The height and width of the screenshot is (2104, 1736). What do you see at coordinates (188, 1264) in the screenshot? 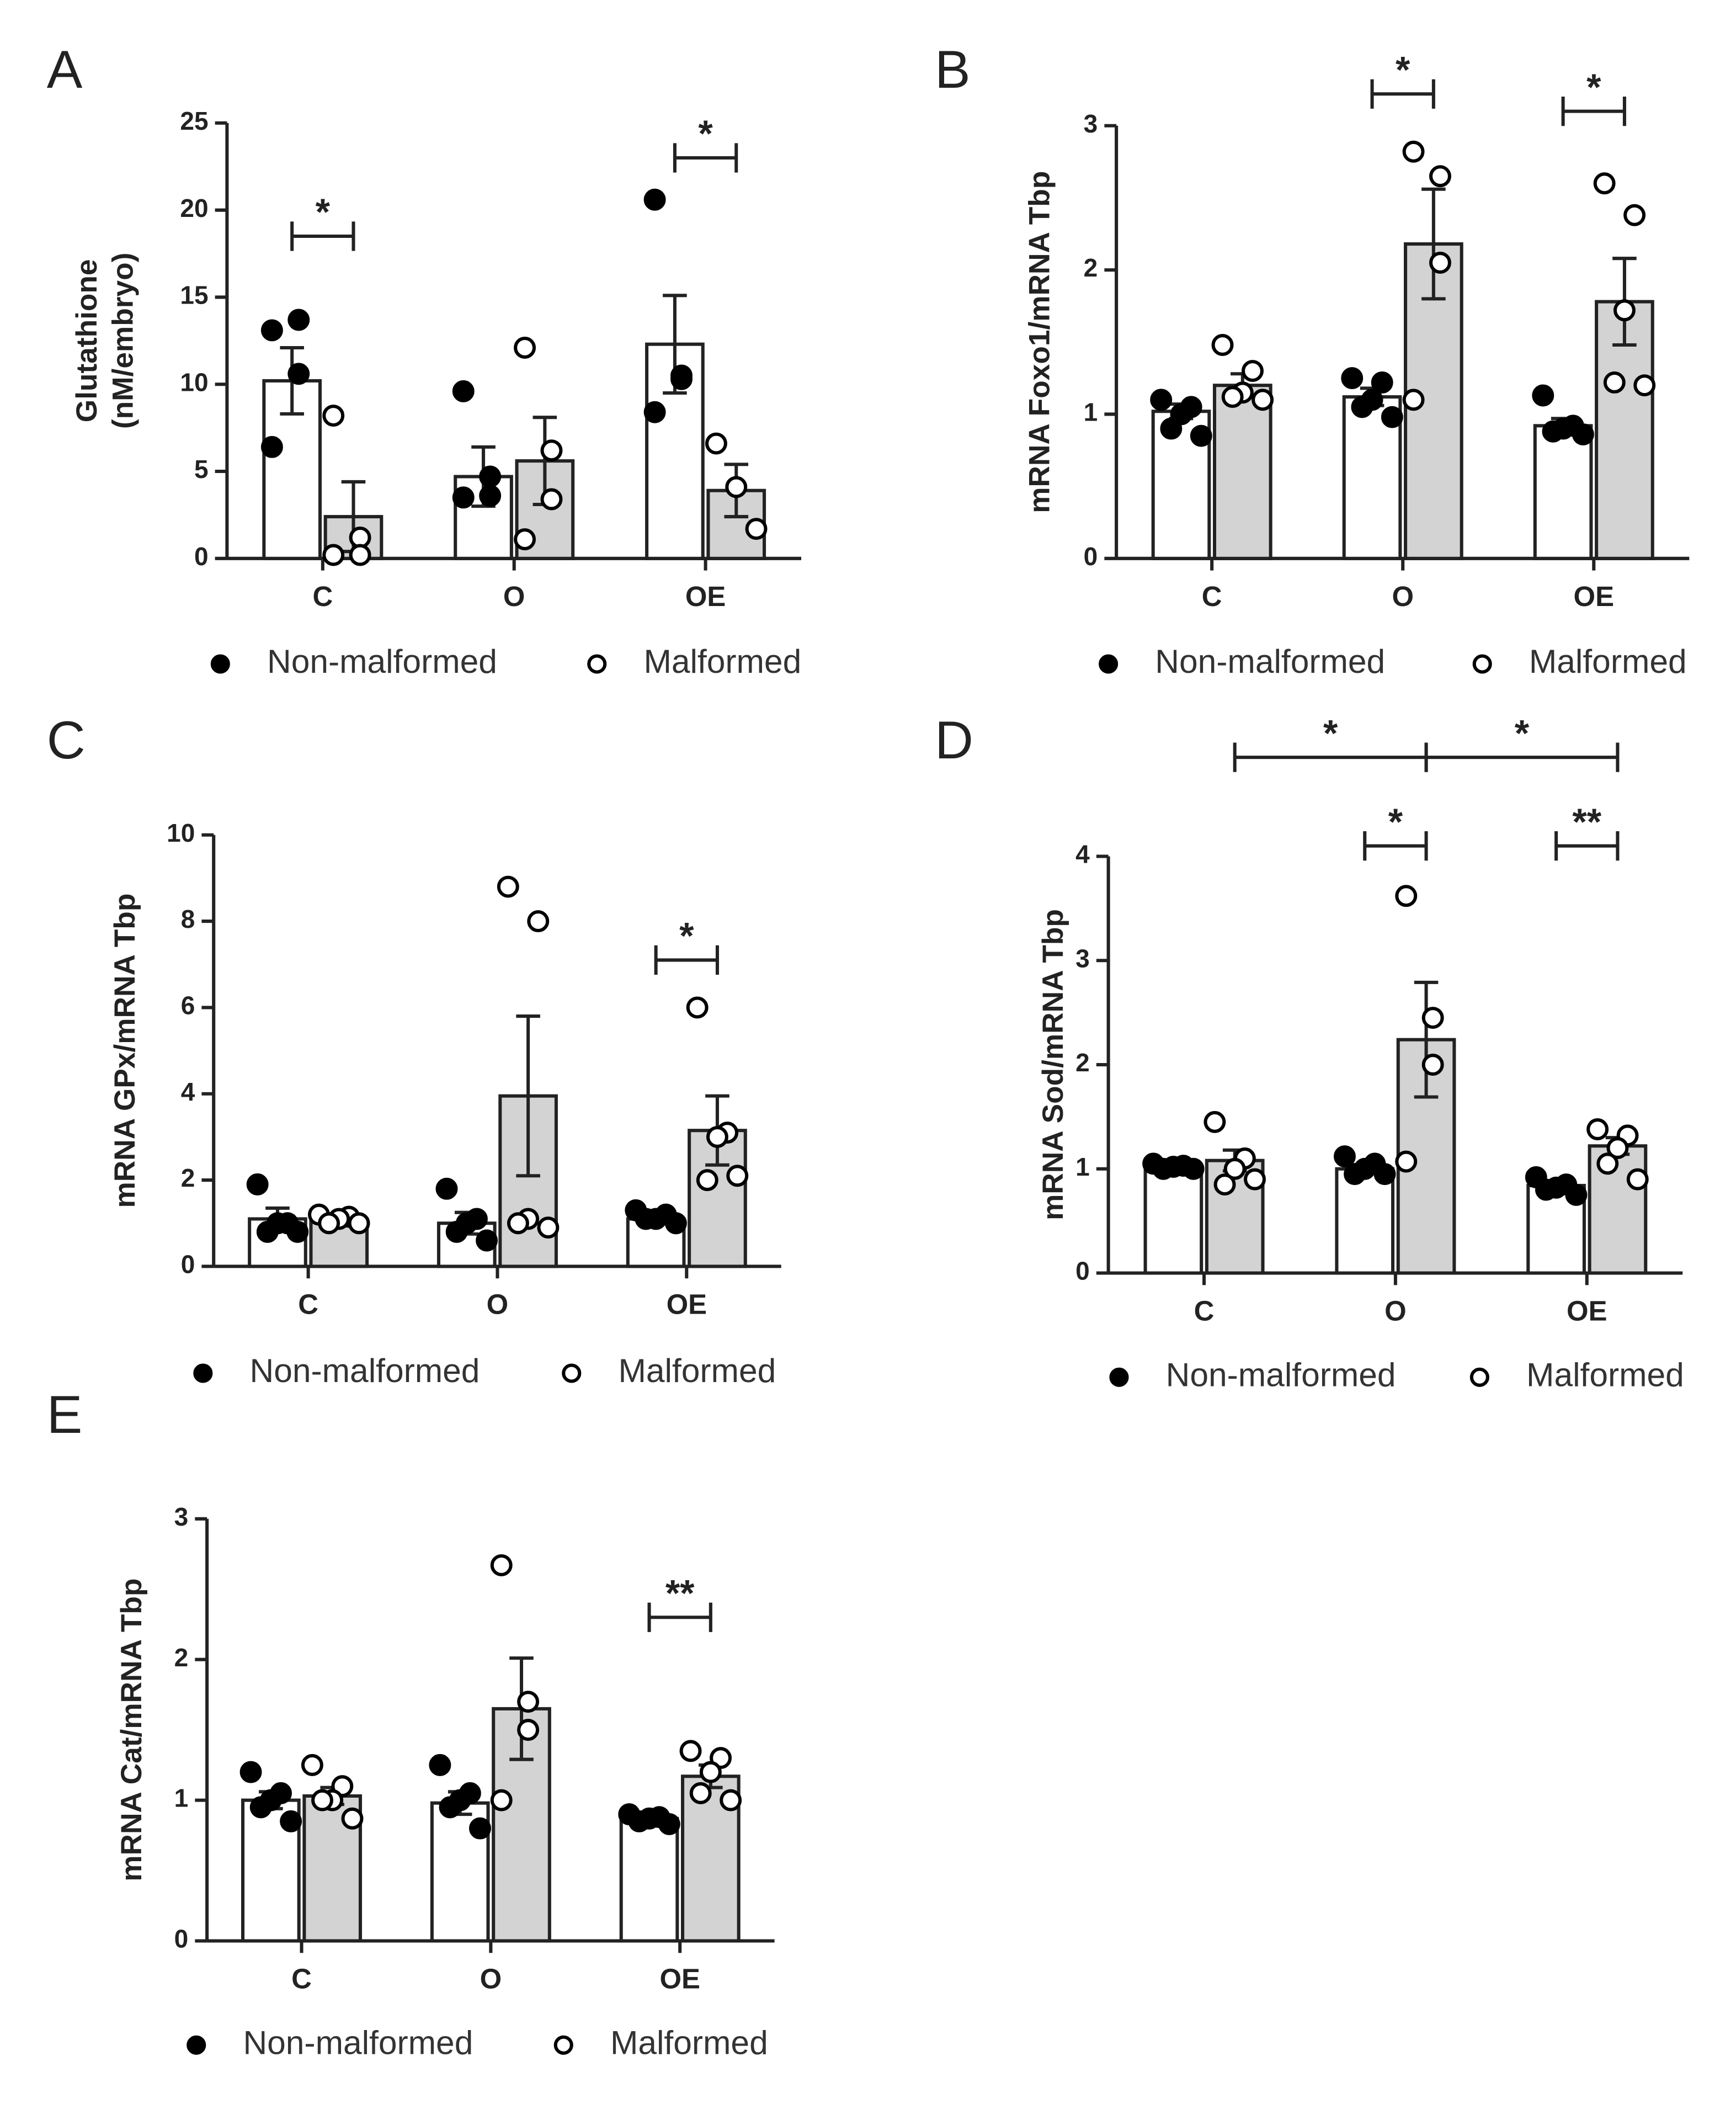
I see `y-tick-label: 0` at bounding box center [188, 1264].